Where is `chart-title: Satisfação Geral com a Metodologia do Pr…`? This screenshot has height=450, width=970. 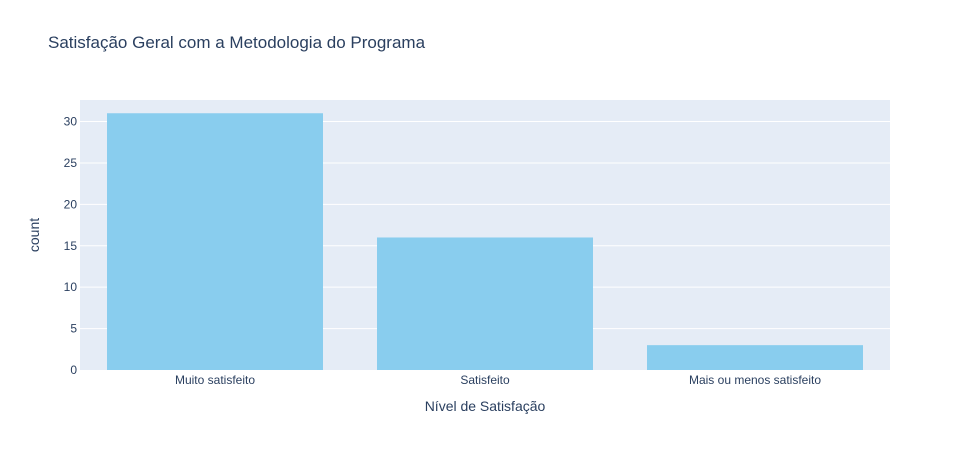 chart-title: Satisfação Geral com a Metodologia do Pr… is located at coordinates (237, 42).